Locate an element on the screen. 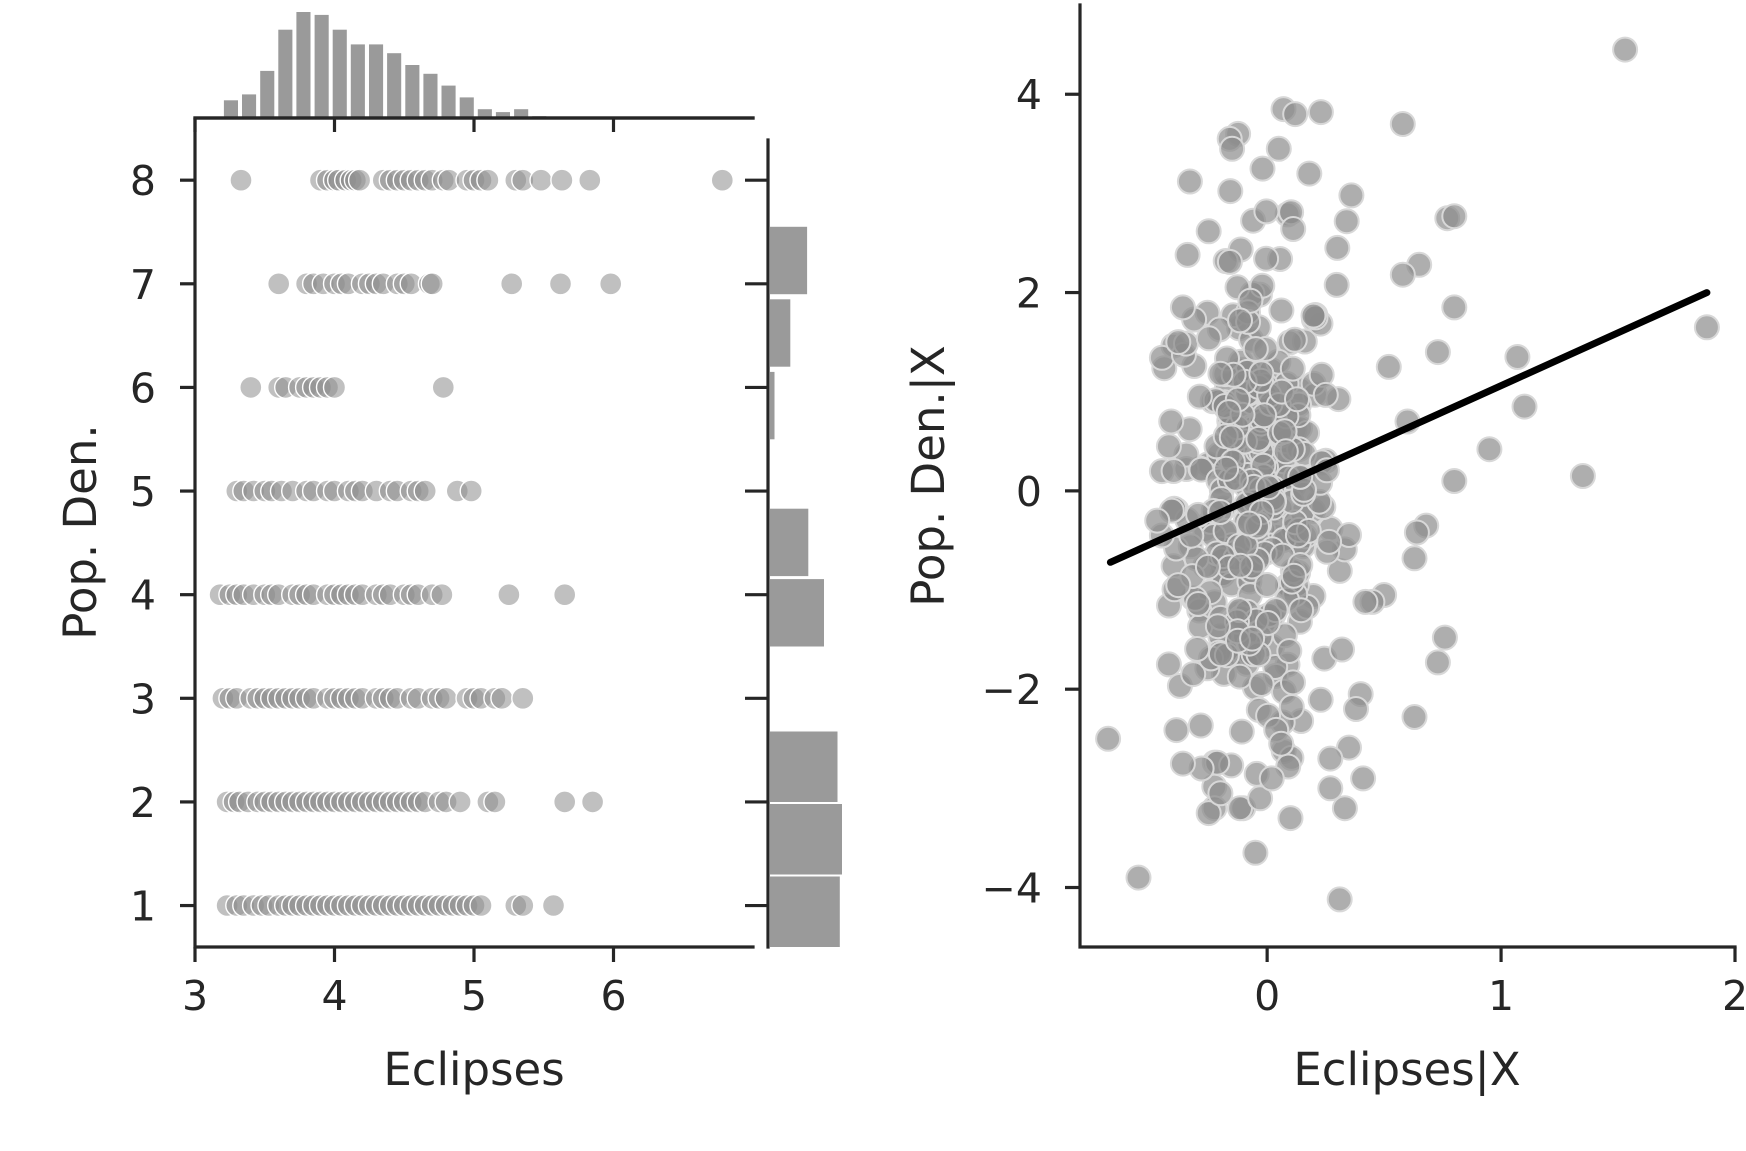 This screenshot has width=1746, height=1151. y-tick-label: 2 is located at coordinates (143, 803).